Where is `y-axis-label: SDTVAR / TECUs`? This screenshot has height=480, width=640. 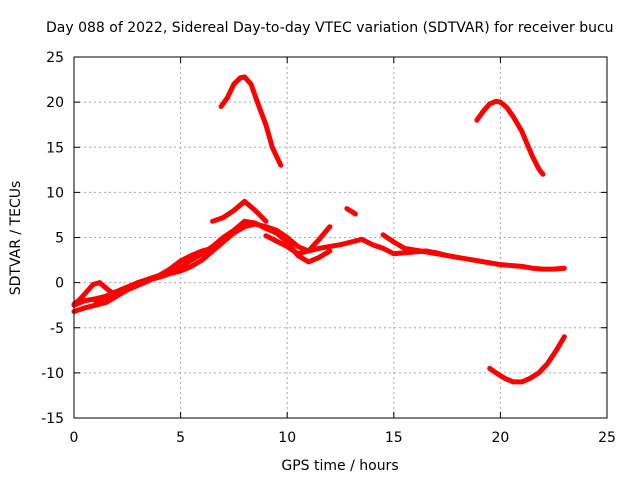
y-axis-label: SDTVAR / TECUs is located at coordinates (16, 238).